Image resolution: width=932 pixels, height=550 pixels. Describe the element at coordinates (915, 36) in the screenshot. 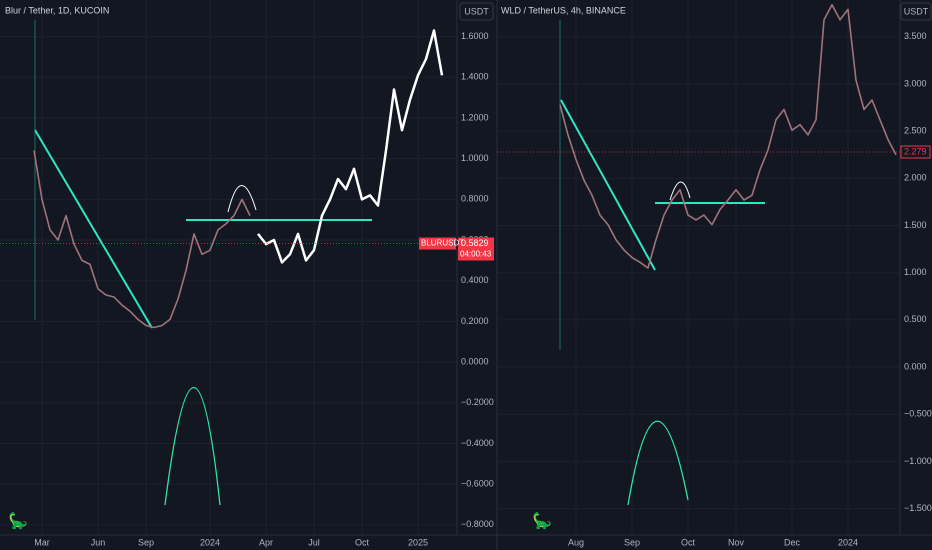

I see `y-tick-label: 3.500` at that location.